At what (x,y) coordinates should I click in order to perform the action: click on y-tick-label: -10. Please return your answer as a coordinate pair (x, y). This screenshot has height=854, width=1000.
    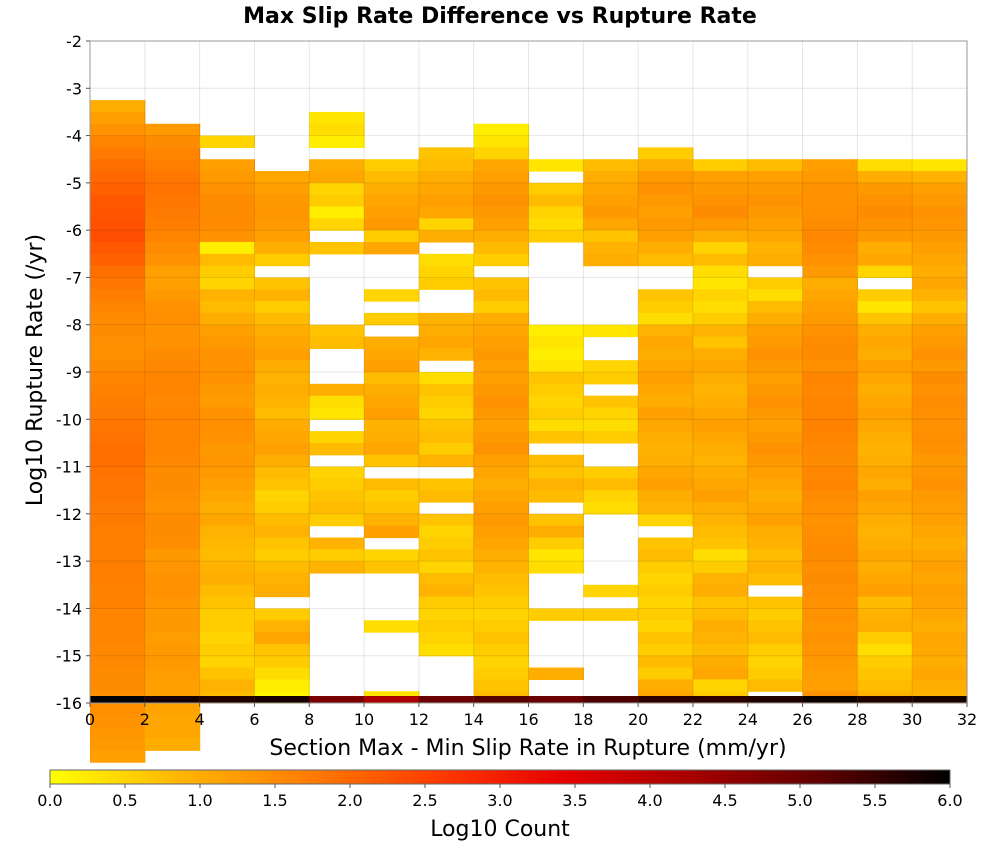
    Looking at the image, I should click on (69, 419).